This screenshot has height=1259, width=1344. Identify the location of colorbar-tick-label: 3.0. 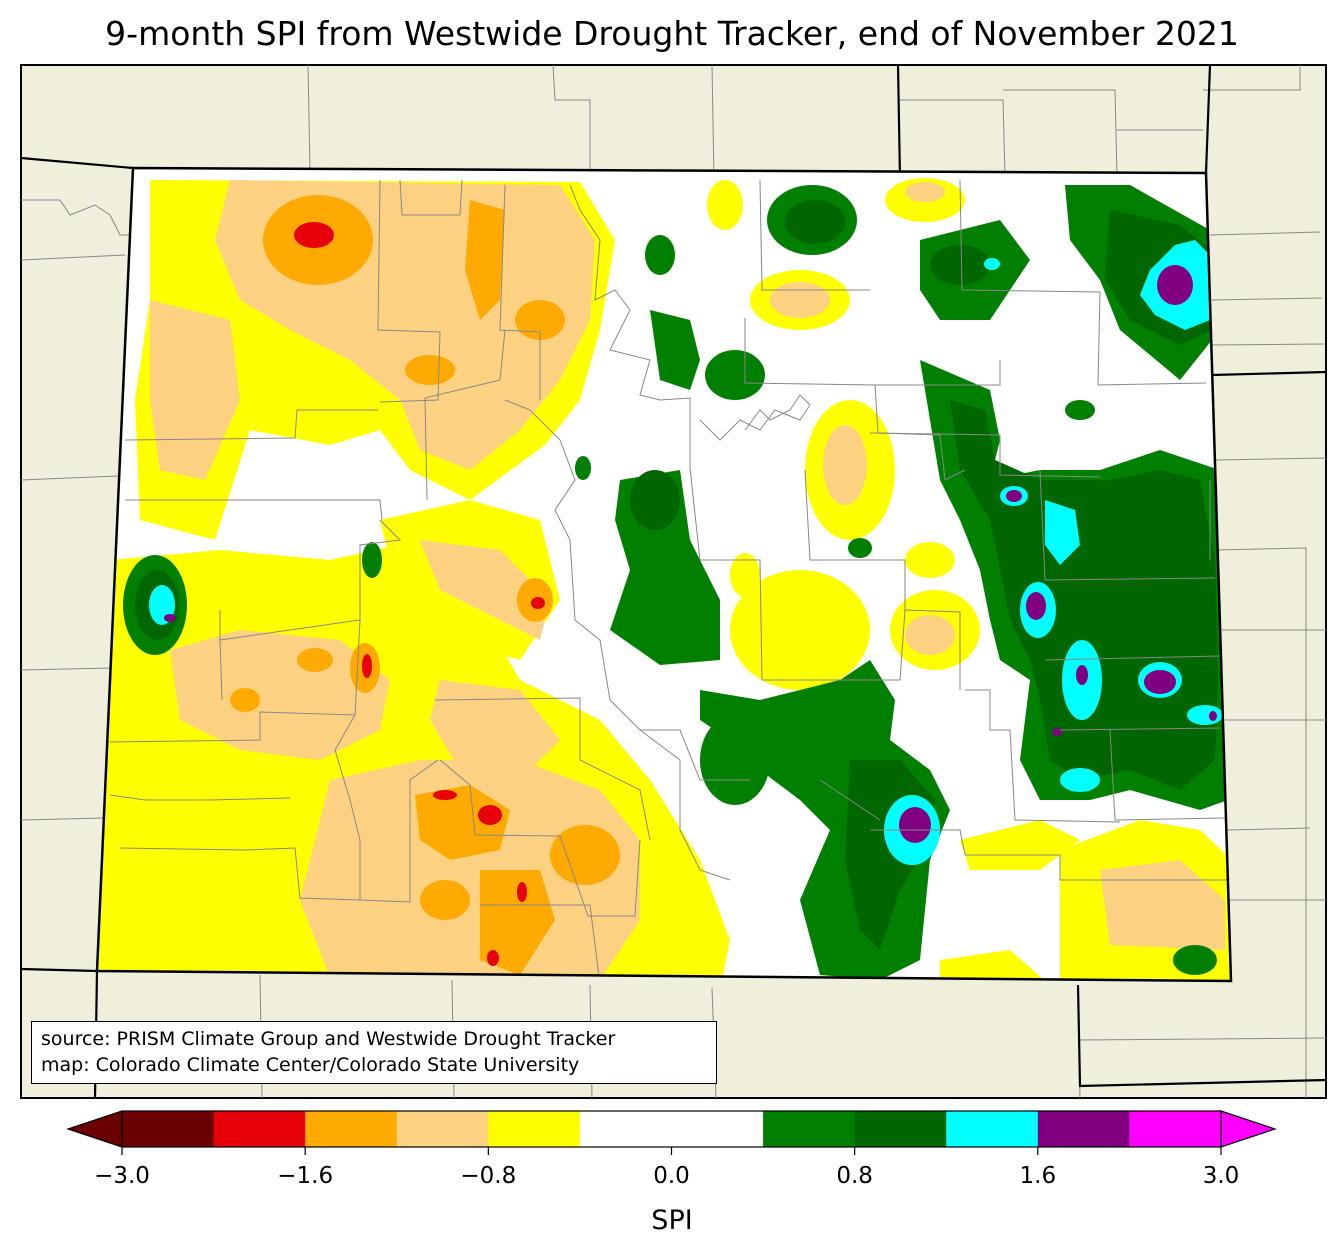
(1221, 1176).